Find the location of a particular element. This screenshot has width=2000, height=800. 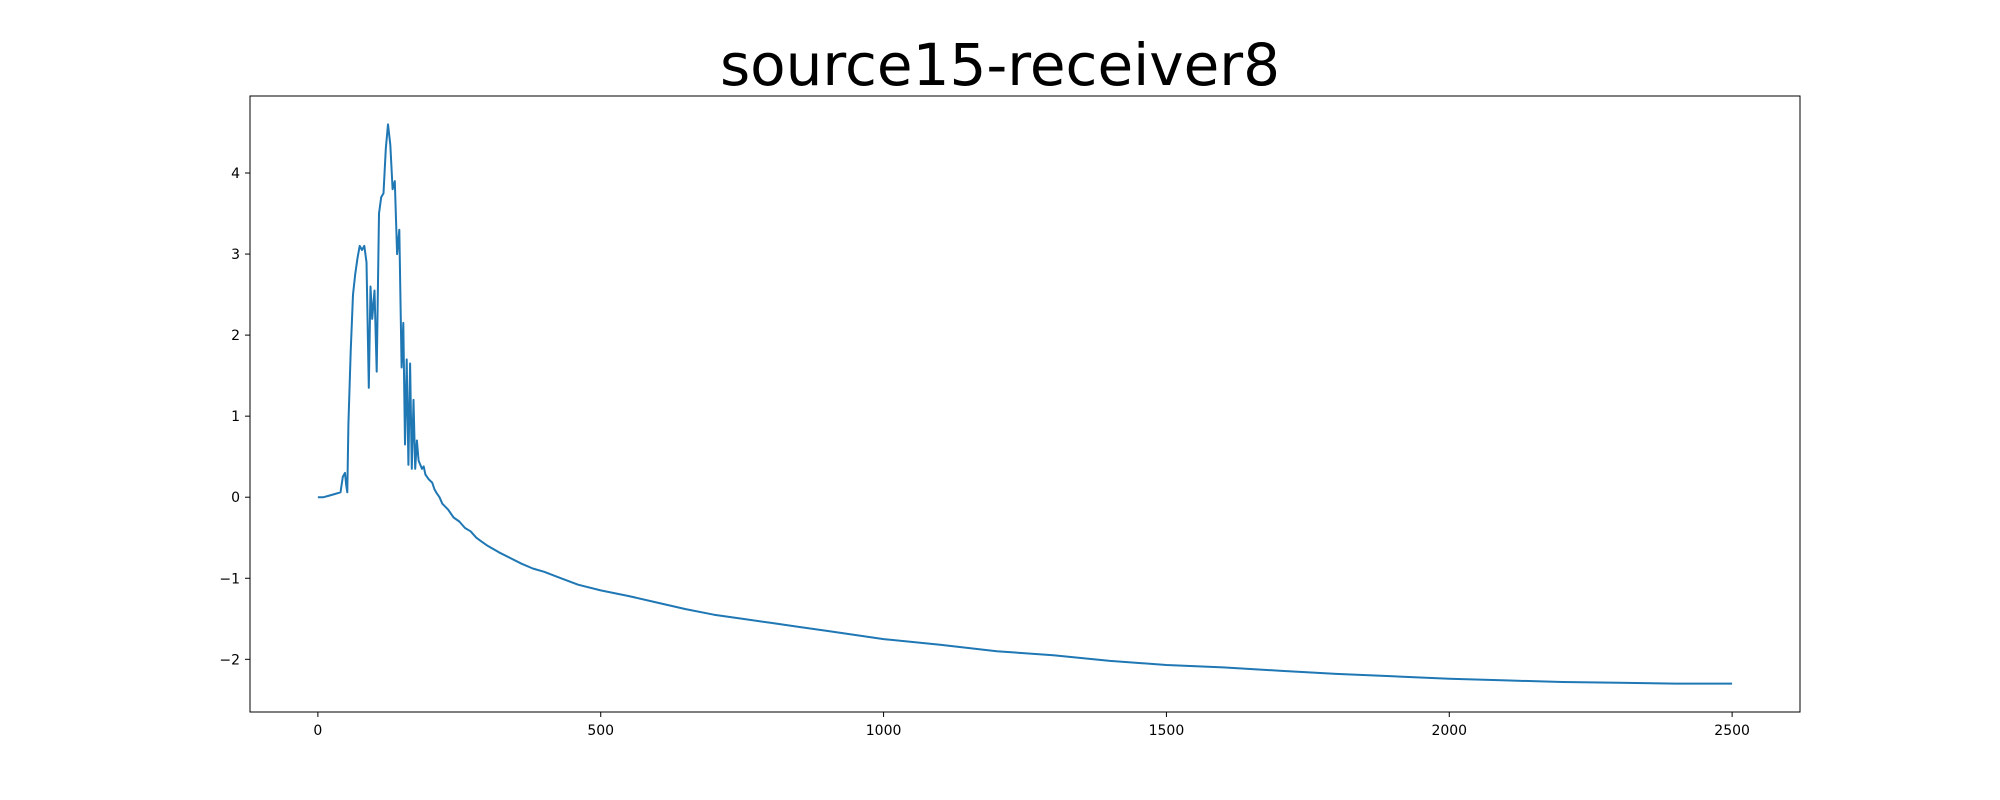

y-tick-label: 4 is located at coordinates (235, 174).